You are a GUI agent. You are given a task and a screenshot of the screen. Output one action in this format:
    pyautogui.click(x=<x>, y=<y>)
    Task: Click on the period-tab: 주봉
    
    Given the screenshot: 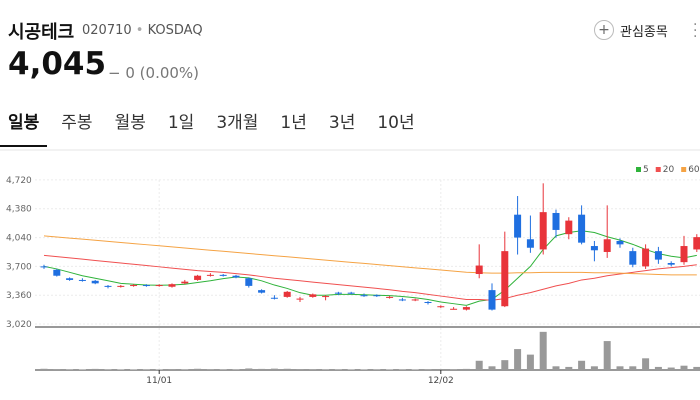 What is the action you would take?
    pyautogui.click(x=77, y=123)
    